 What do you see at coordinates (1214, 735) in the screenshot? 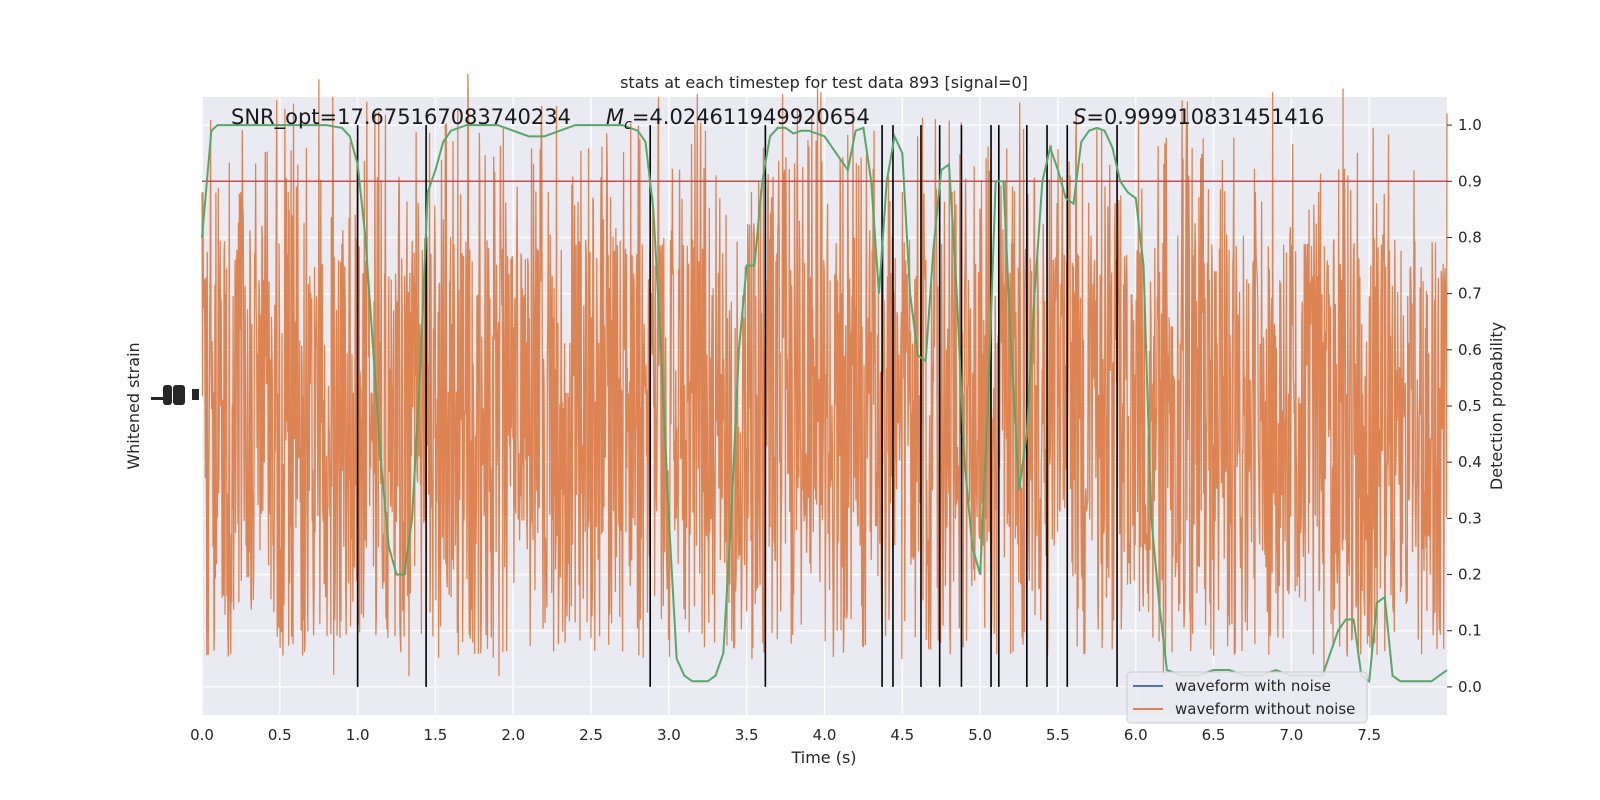
I see `x-tick-label: 6.5` at bounding box center [1214, 735].